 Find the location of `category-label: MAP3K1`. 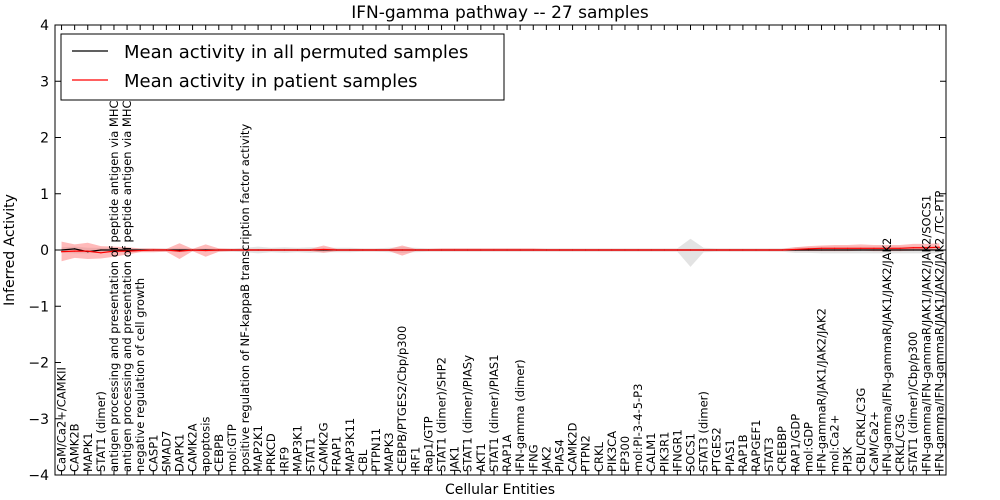

category-label: MAP3K1 is located at coordinates (297, 448).